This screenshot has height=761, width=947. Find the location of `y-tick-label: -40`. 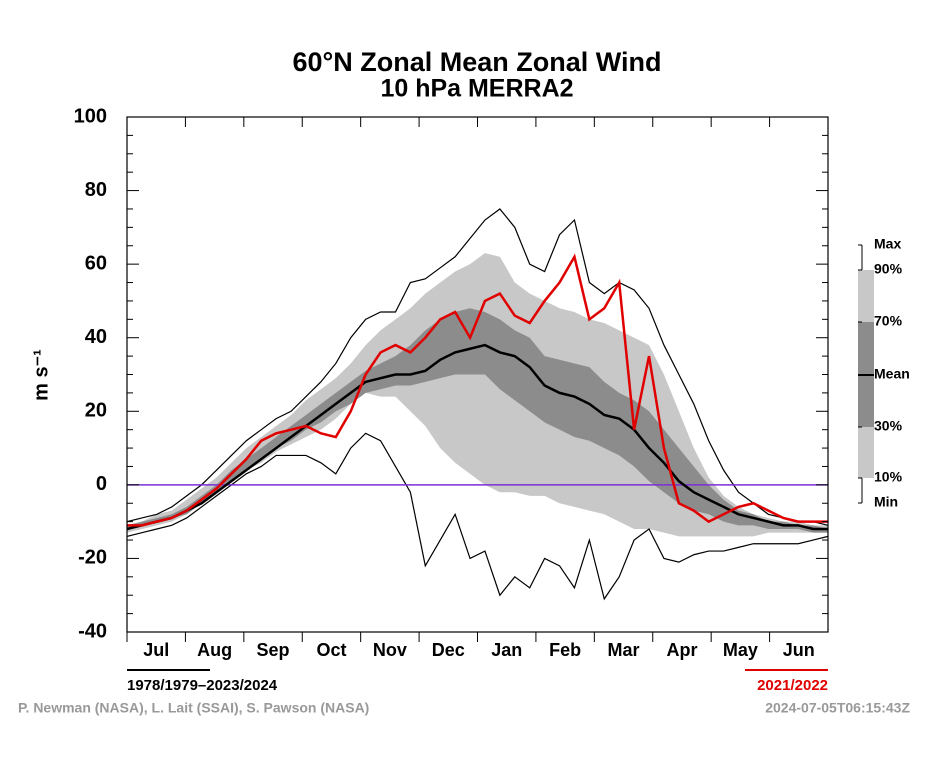

y-tick-label: -40 is located at coordinates (92, 631).